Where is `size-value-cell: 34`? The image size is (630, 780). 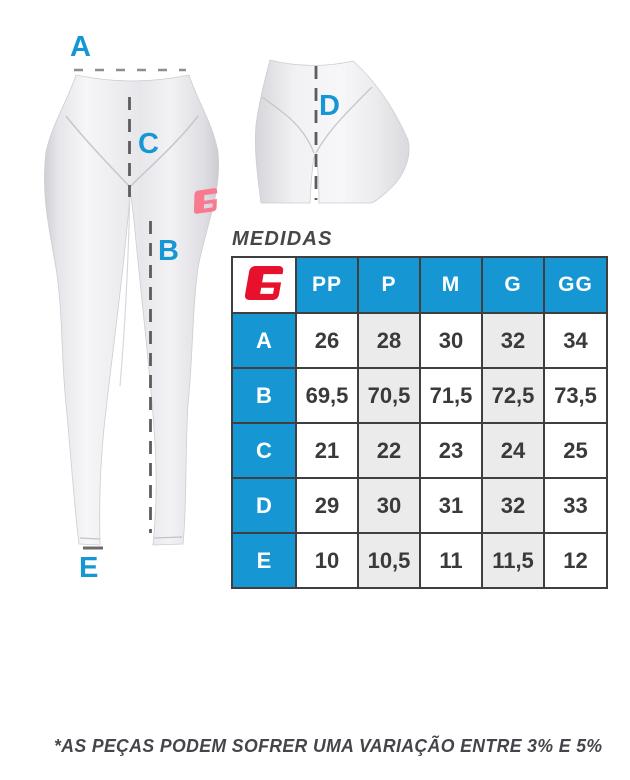 size-value-cell: 34 is located at coordinates (575, 340).